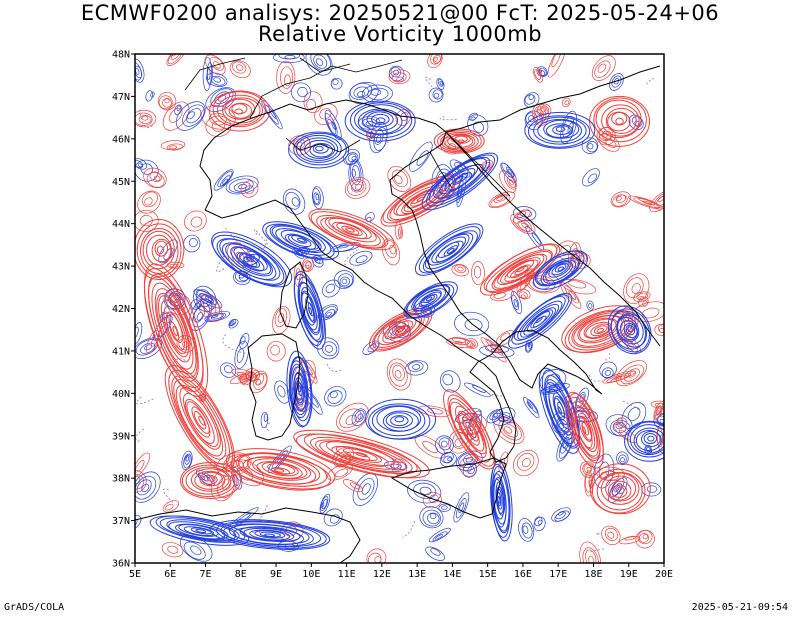  I want to click on lat-tick-label: 40N, so click(121, 394).